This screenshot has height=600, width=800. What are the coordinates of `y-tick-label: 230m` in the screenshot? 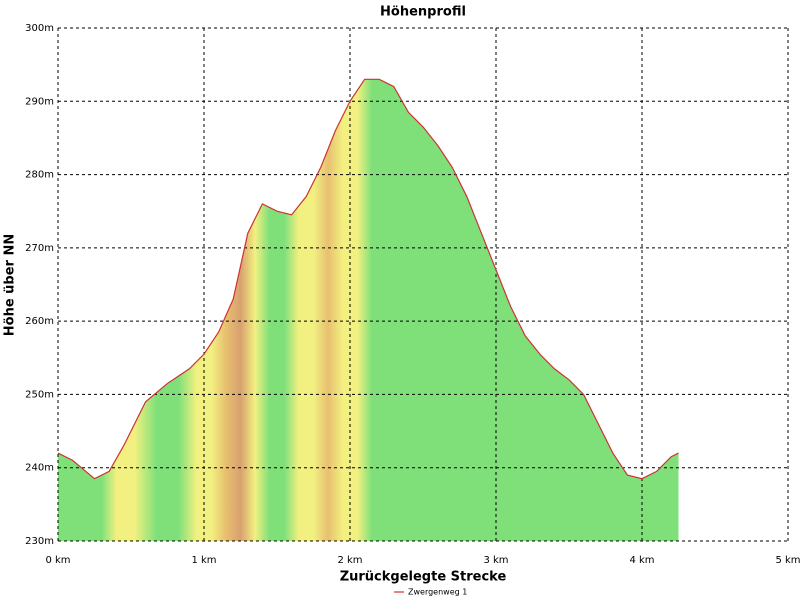 It's located at (39, 541).